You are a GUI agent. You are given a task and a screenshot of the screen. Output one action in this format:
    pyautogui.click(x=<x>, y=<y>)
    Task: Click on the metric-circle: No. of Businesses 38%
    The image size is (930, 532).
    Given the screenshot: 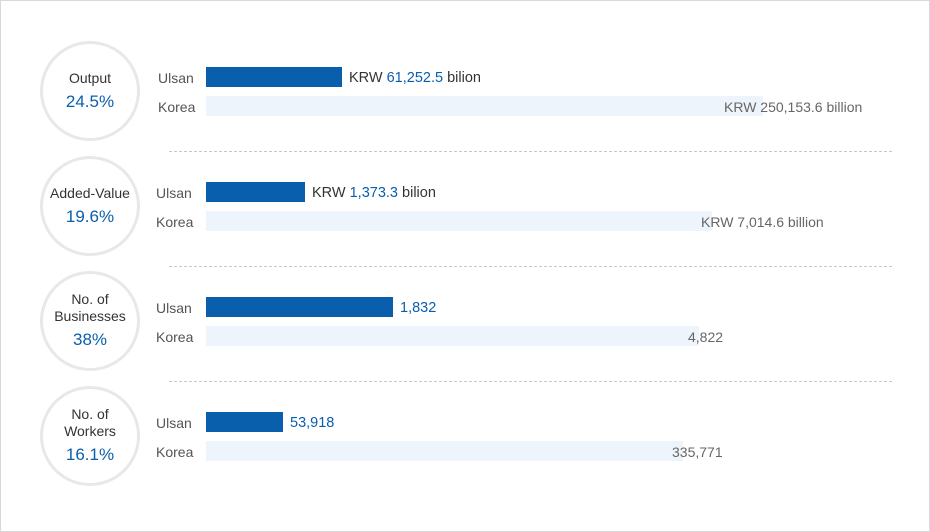 What is the action you would take?
    pyautogui.click(x=90, y=321)
    